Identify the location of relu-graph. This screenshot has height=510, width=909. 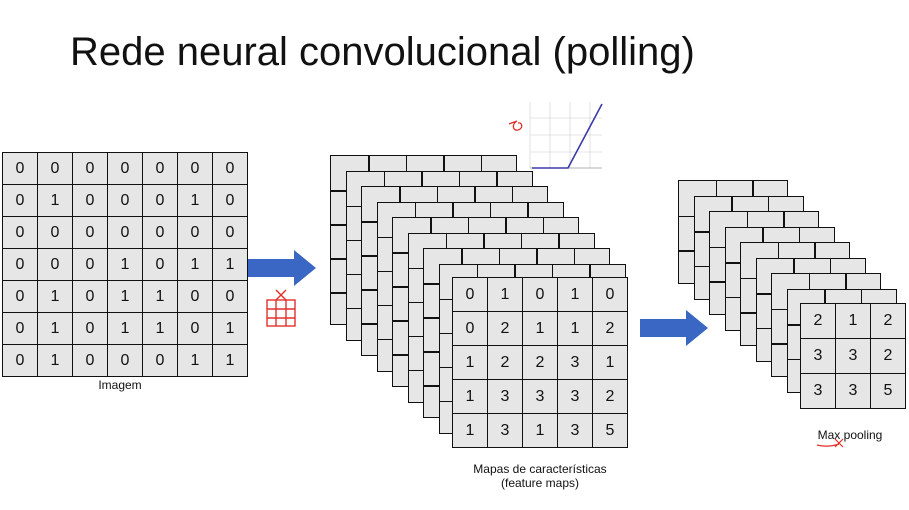
(566, 135).